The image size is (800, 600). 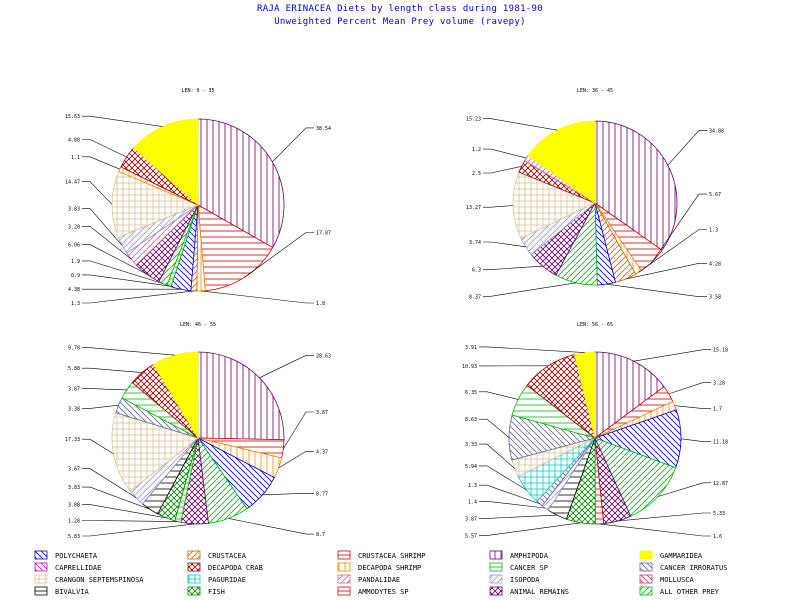 What do you see at coordinates (74, 246) in the screenshot?
I see `data-label: 6.06` at bounding box center [74, 246].